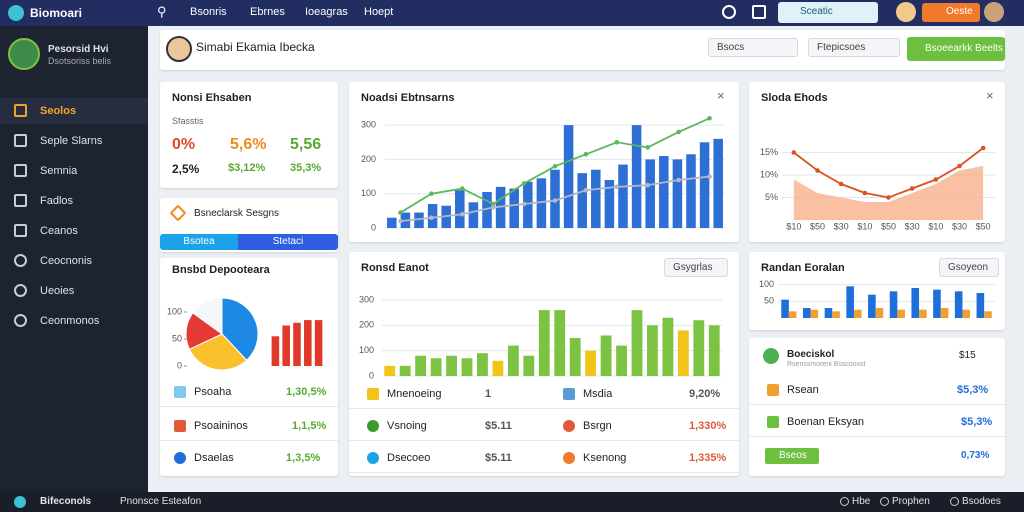 The image size is (1024, 512). Describe the element at coordinates (306, 144) in the screenshot. I see `stat: 5,56` at that location.